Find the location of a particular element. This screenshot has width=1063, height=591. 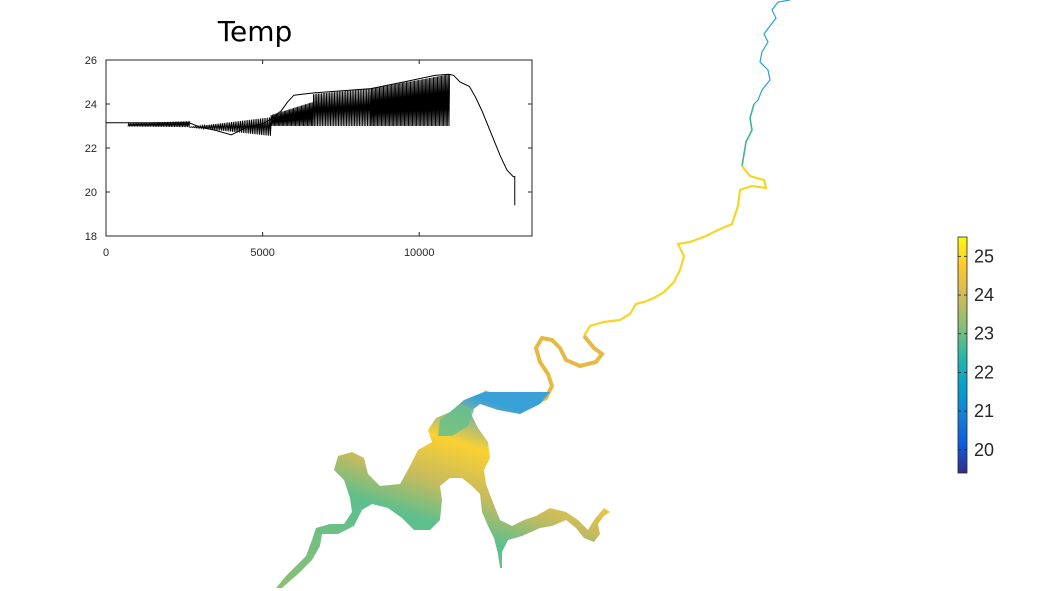

colorbar-tick-label: 25 is located at coordinates (984, 256).